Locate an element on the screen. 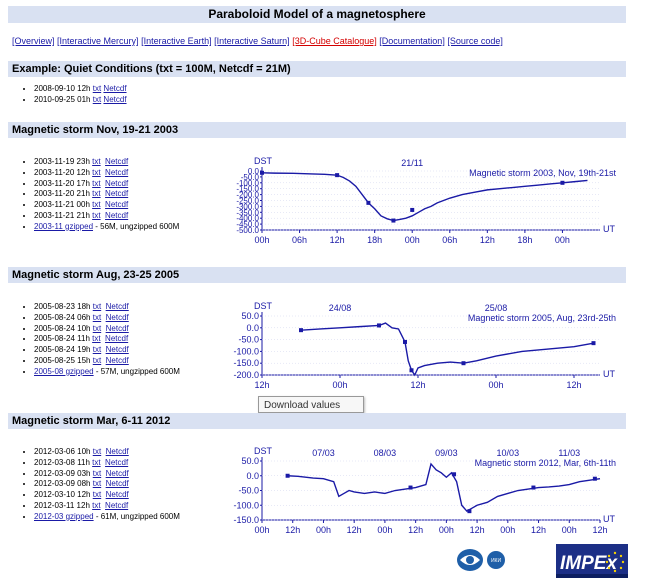  page-title: Paraboloid Model of a magnetosphere is located at coordinates (317, 14).